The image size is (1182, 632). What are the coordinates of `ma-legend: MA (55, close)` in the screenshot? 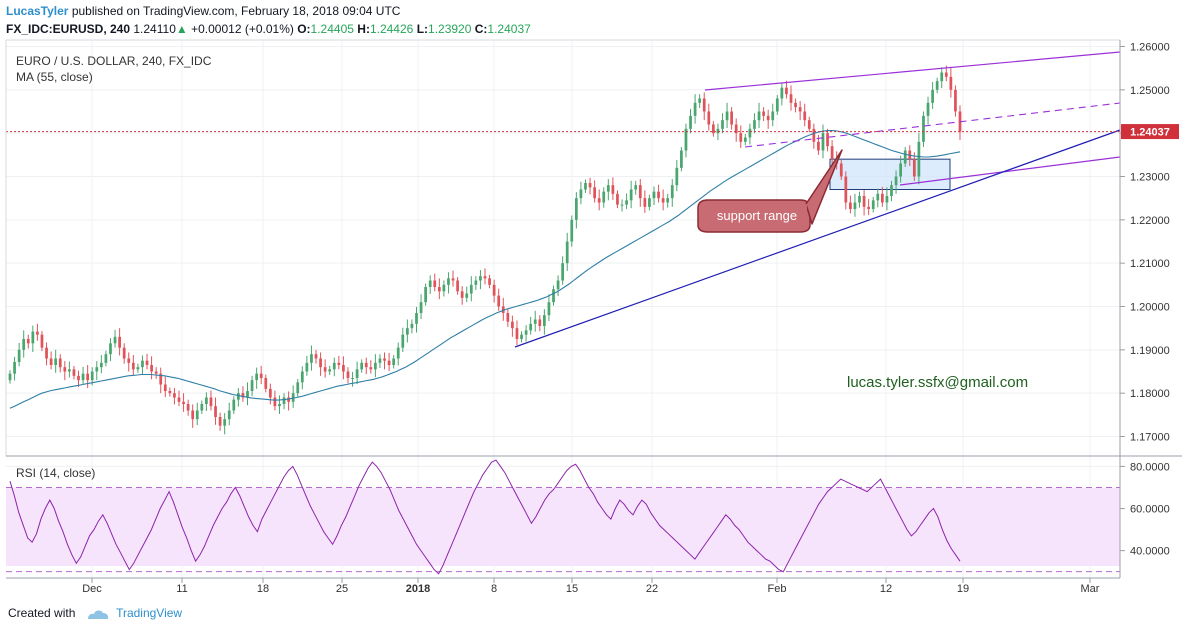 It's located at (54, 77).